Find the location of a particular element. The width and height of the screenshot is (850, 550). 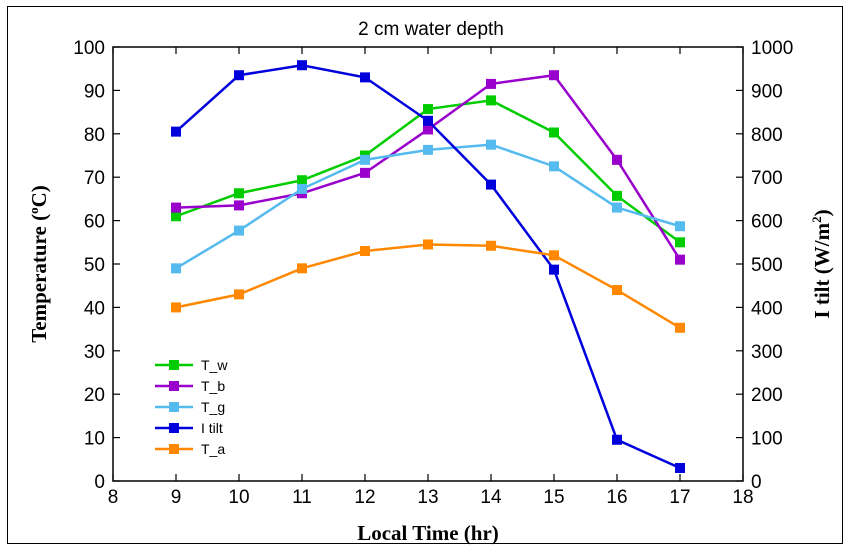

y2-tick-label: 900 is located at coordinates (767, 91).